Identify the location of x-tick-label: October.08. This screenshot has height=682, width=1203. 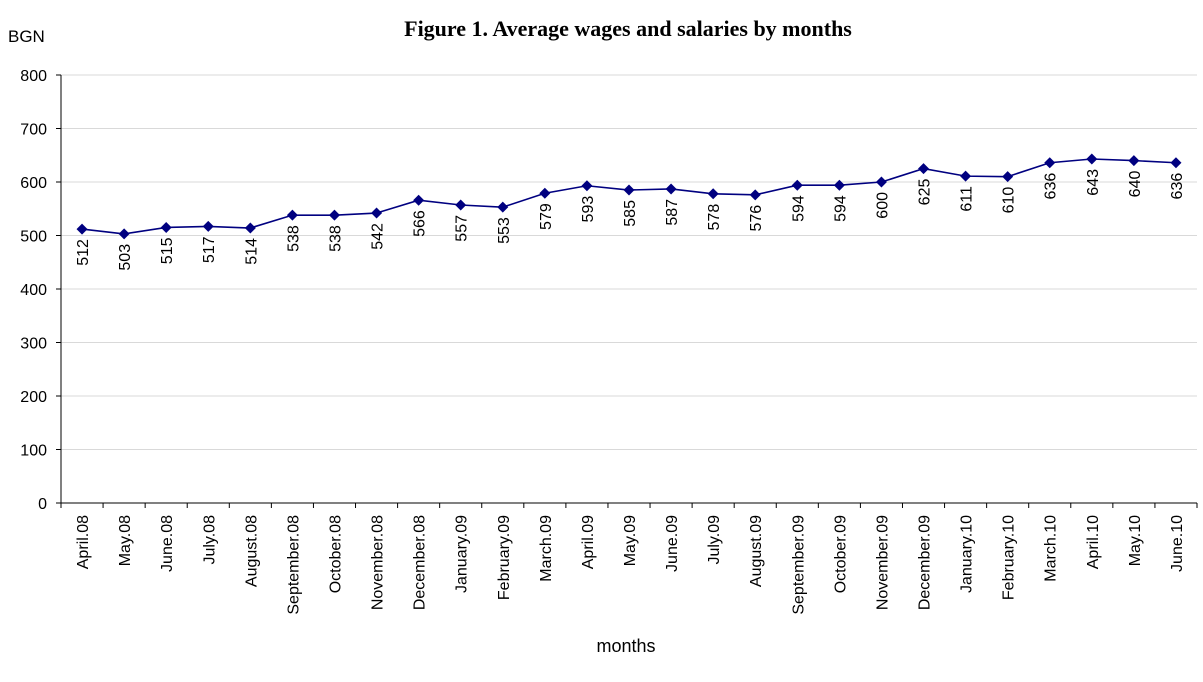
(335, 554).